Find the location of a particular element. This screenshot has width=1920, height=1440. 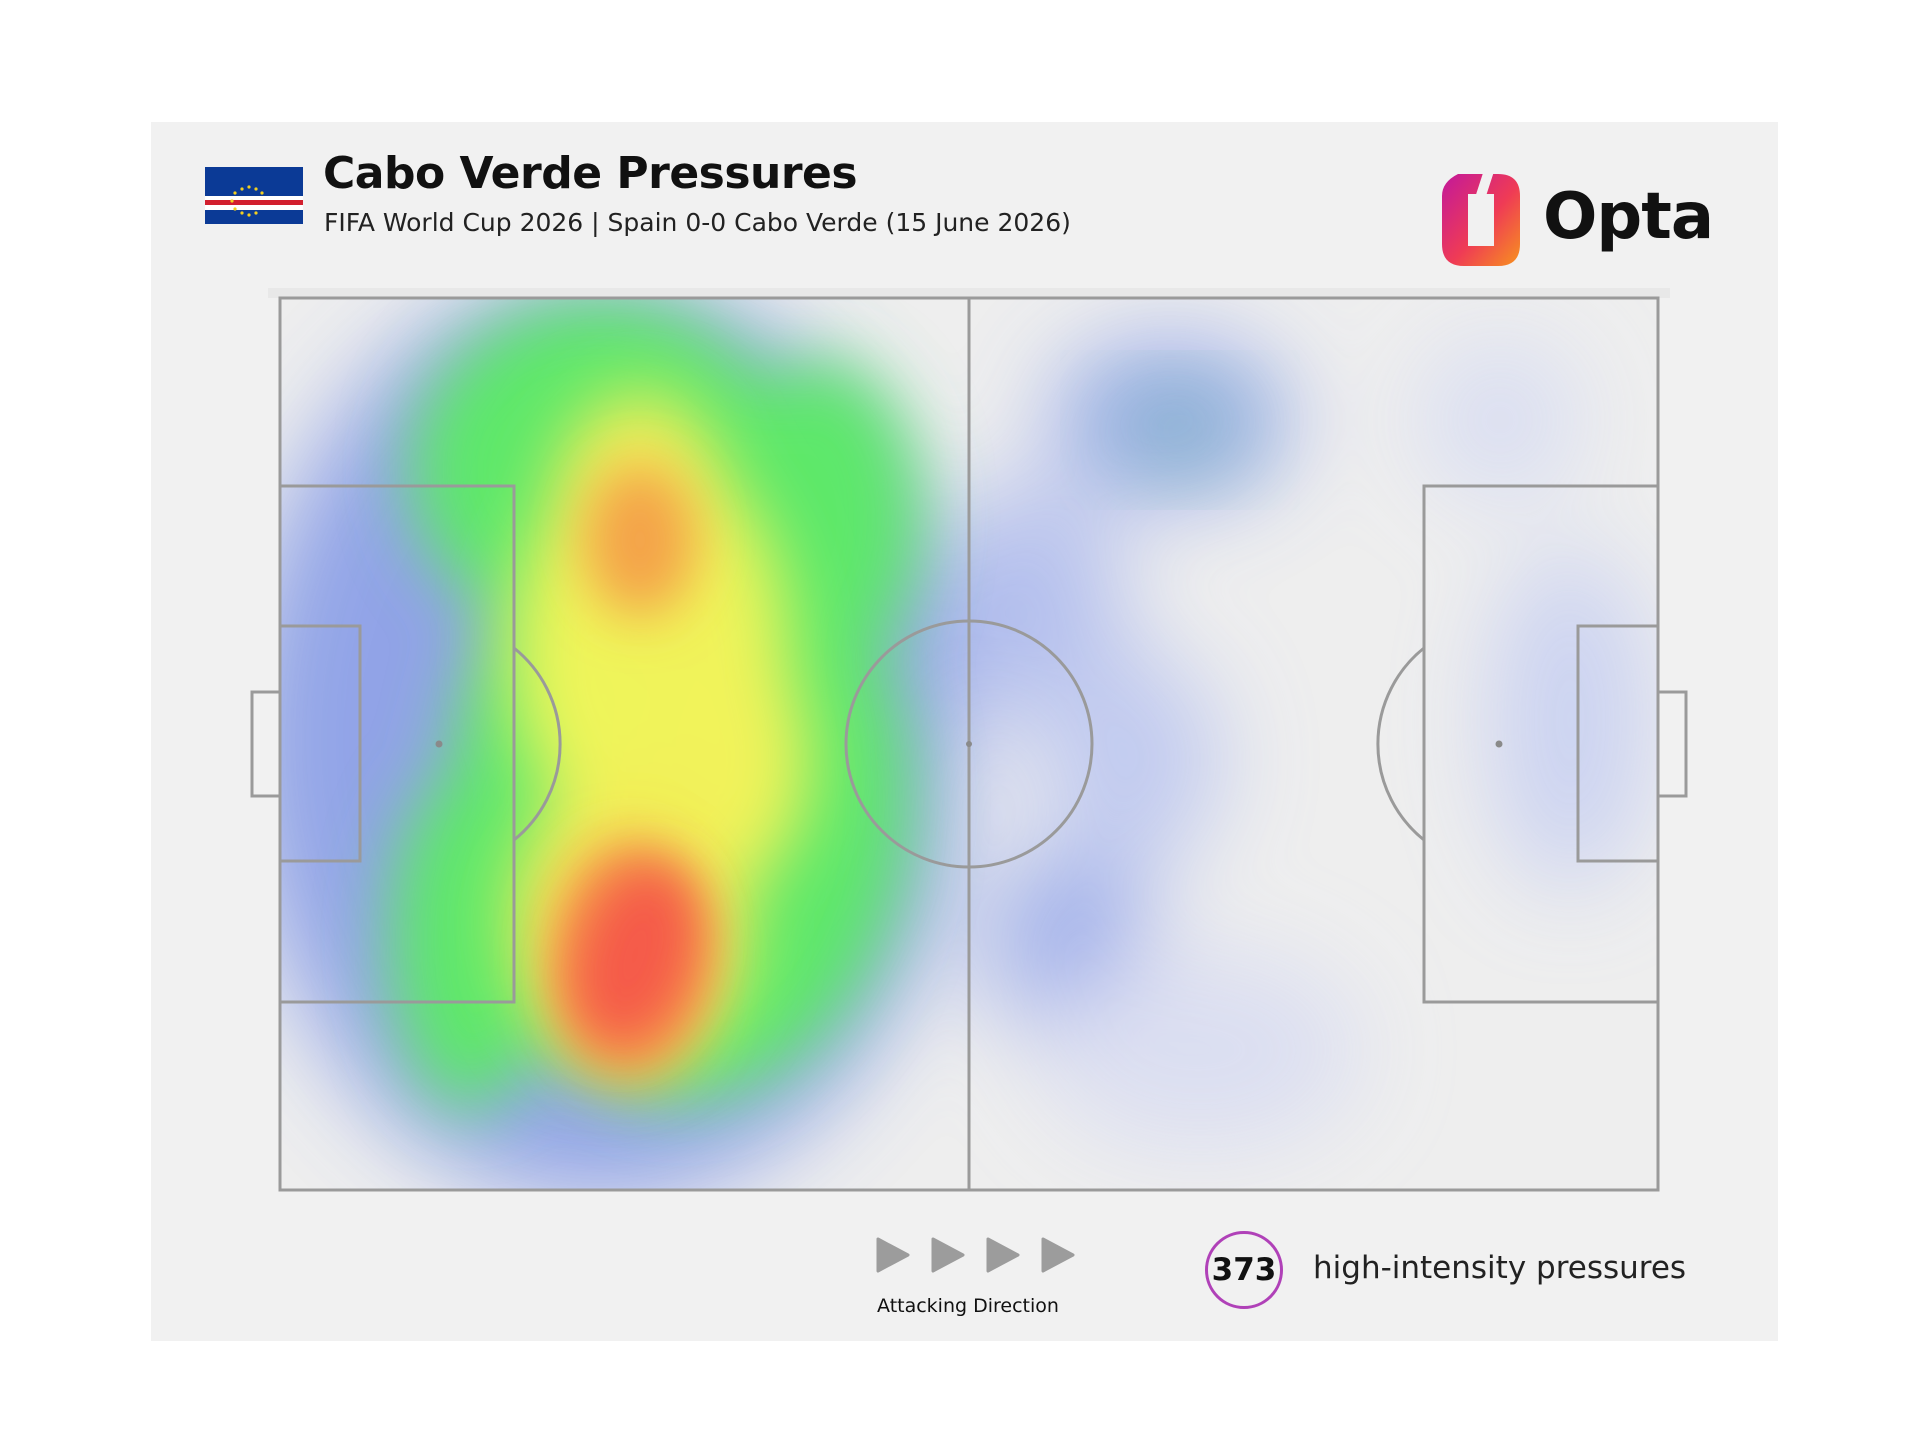

opta-logo-icon is located at coordinates (1481, 217).